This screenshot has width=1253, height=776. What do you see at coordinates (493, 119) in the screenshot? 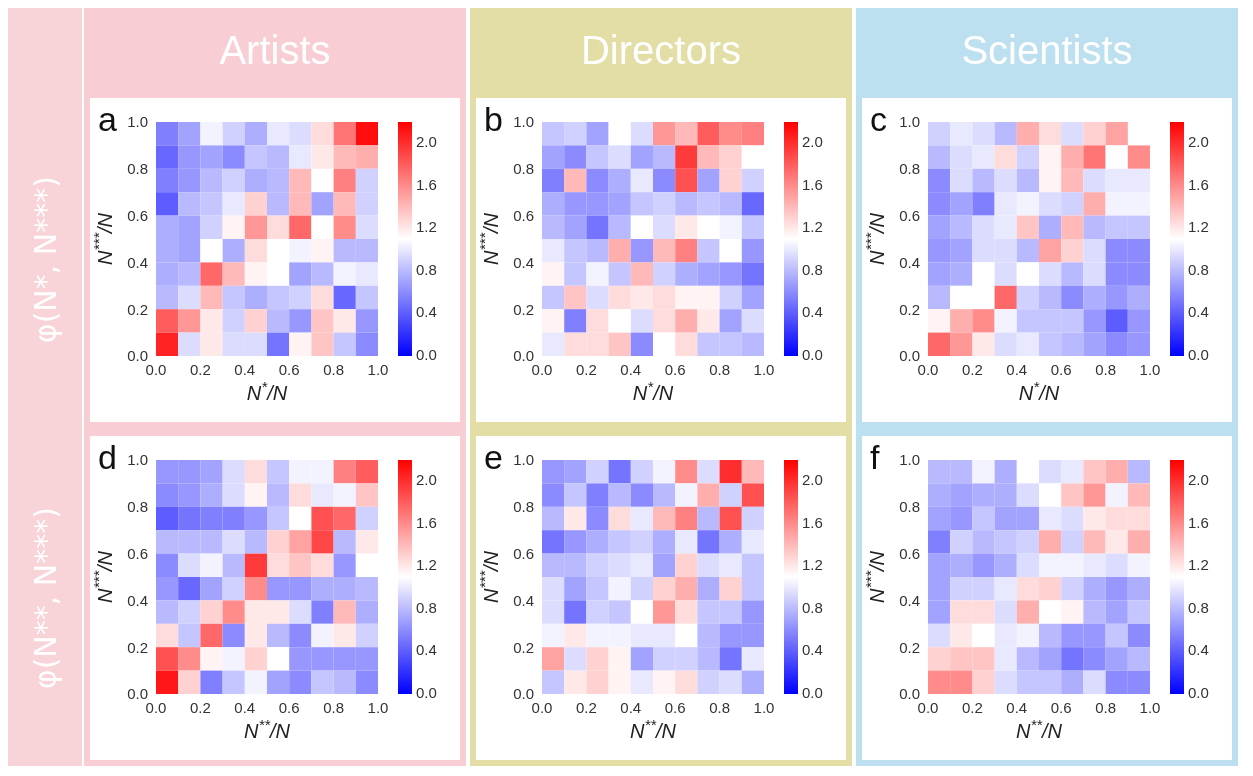
I see `chart-title: b` at bounding box center [493, 119].